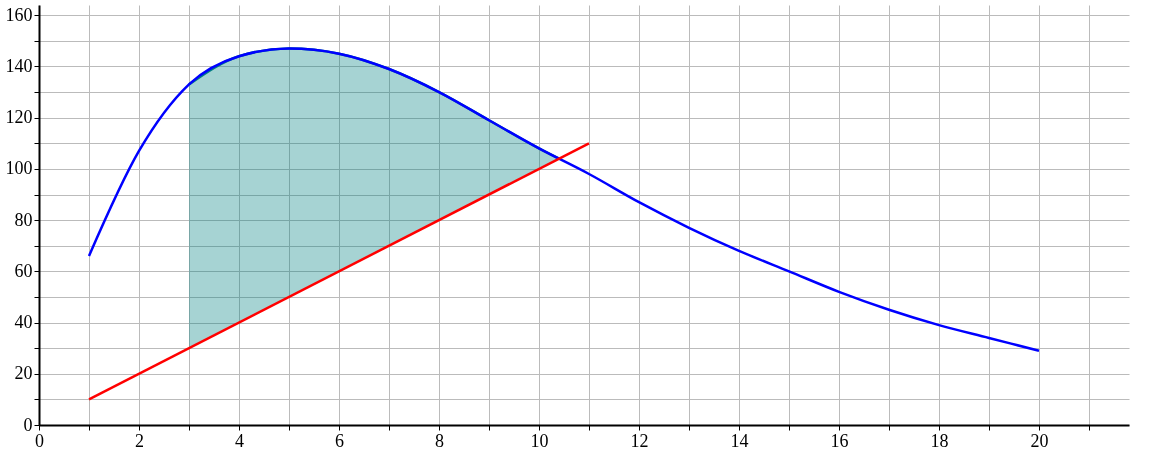 The width and height of the screenshot is (1161, 468). Describe the element at coordinates (23, 373) in the screenshot. I see `y-tick-label: 20` at that location.